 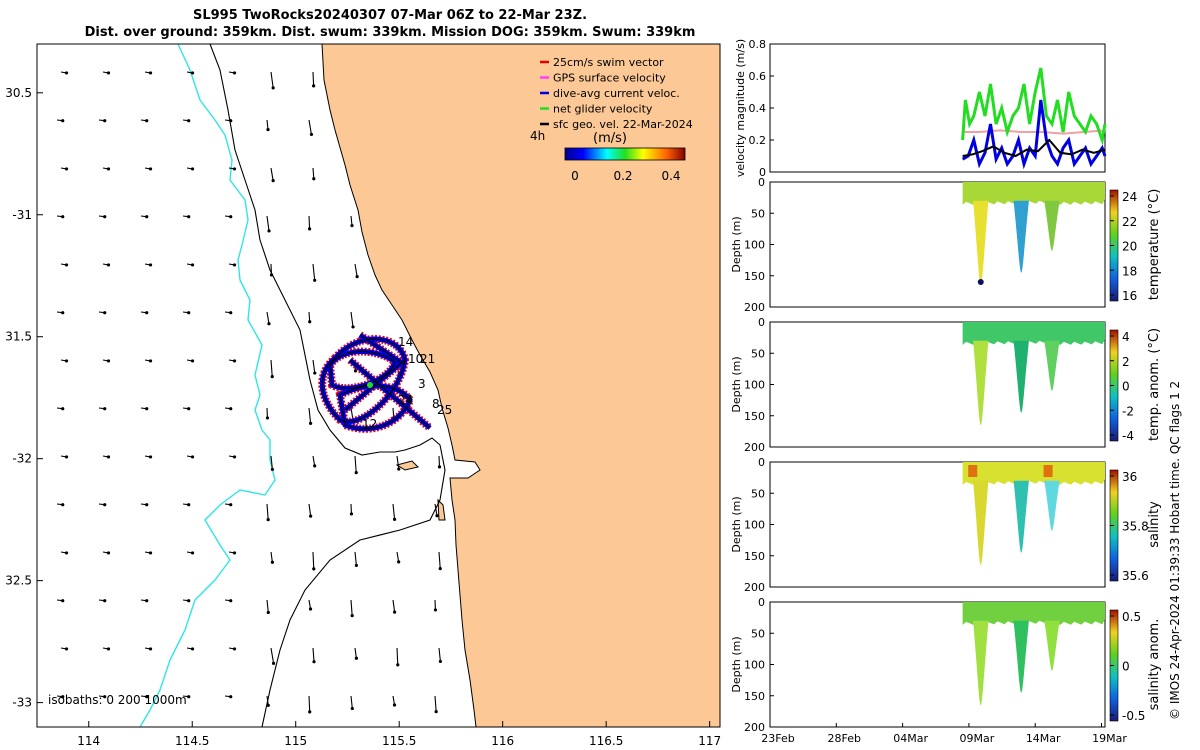 I want to click on section-colorbar-label: 35.8, so click(x=1135, y=527).